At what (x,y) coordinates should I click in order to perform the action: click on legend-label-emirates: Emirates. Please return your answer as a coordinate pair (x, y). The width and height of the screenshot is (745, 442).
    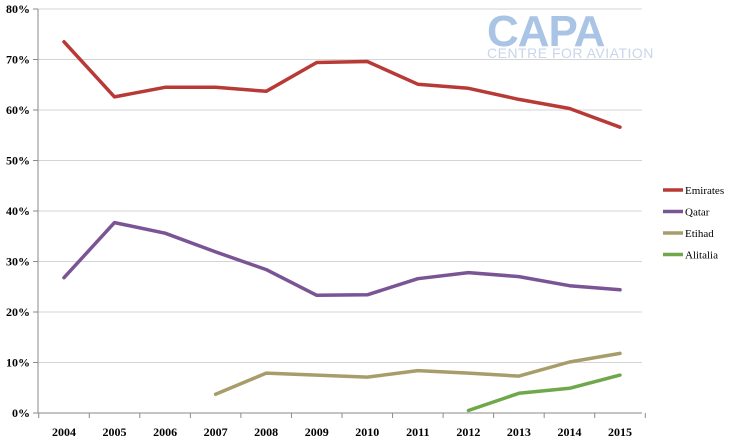
    Looking at the image, I should click on (704, 191).